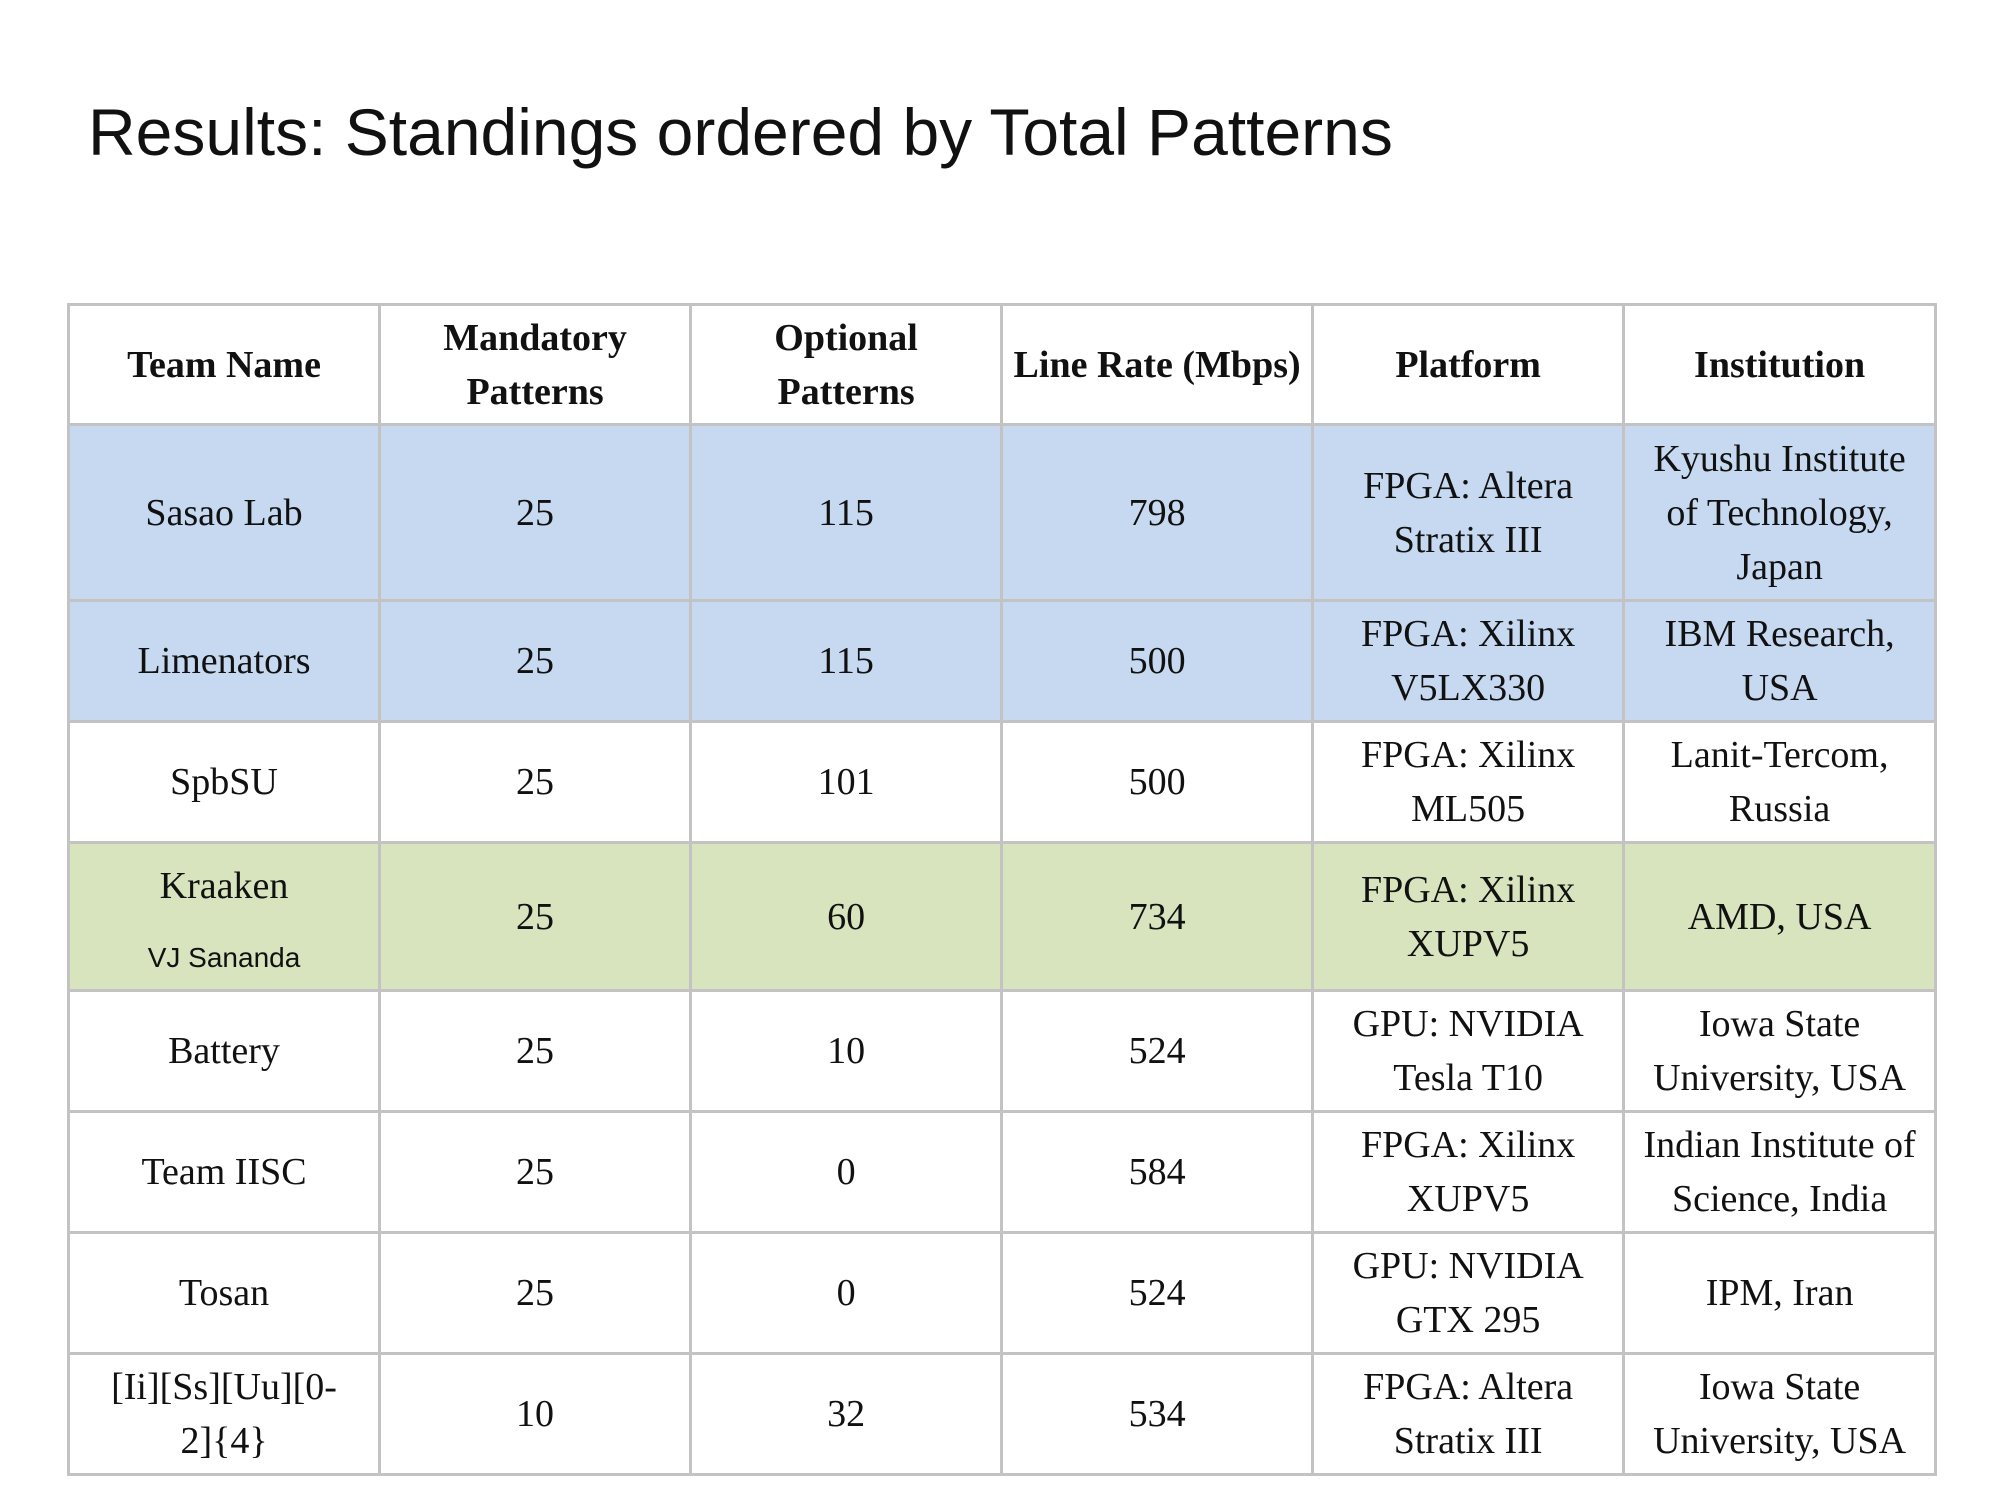 Image resolution: width=2000 pixels, height=1500 pixels. What do you see at coordinates (224, 916) in the screenshot?
I see `team-name-cell: Kraaken VJ Sananda` at bounding box center [224, 916].